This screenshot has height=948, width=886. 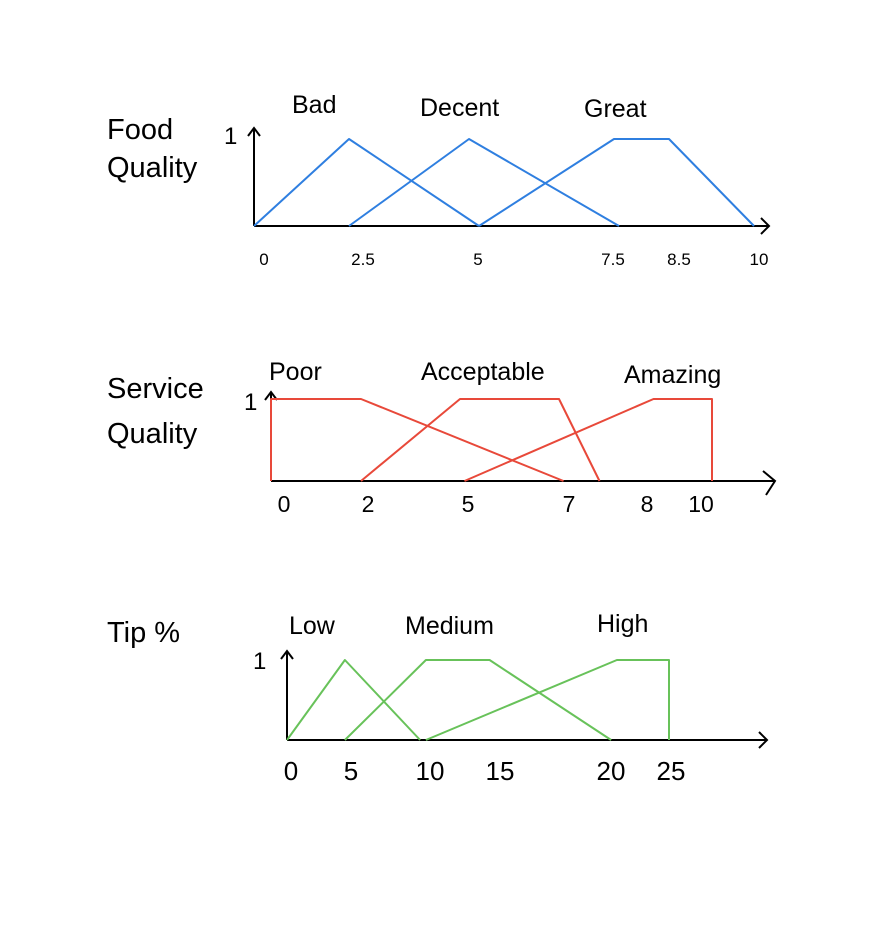 What do you see at coordinates (672, 375) in the screenshot?
I see `service-set-label-amazing: Amazing` at bounding box center [672, 375].